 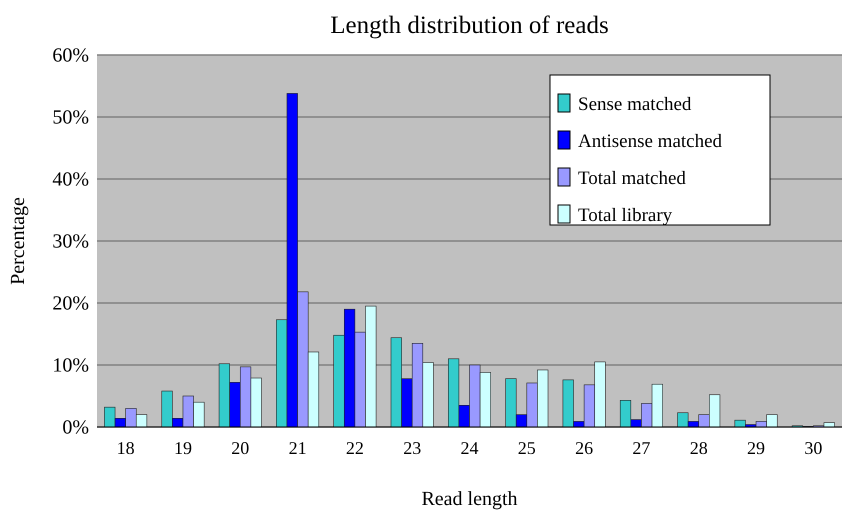 I want to click on x-tick-label: 23, so click(x=412, y=448).